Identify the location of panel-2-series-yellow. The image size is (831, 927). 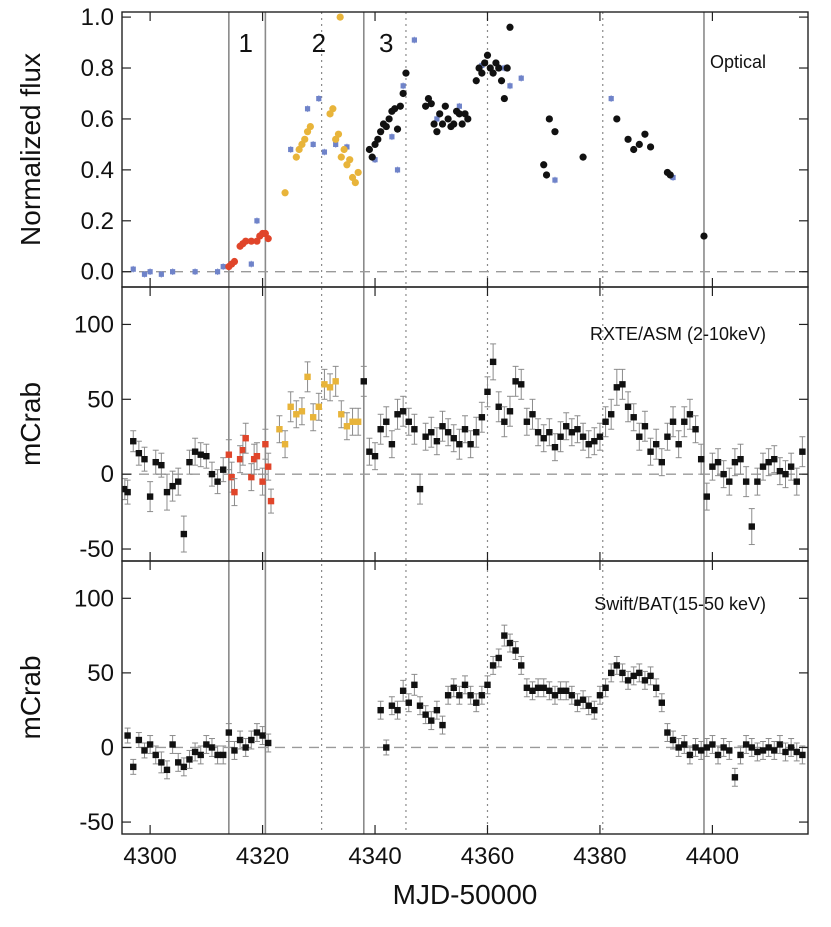
(319, 410).